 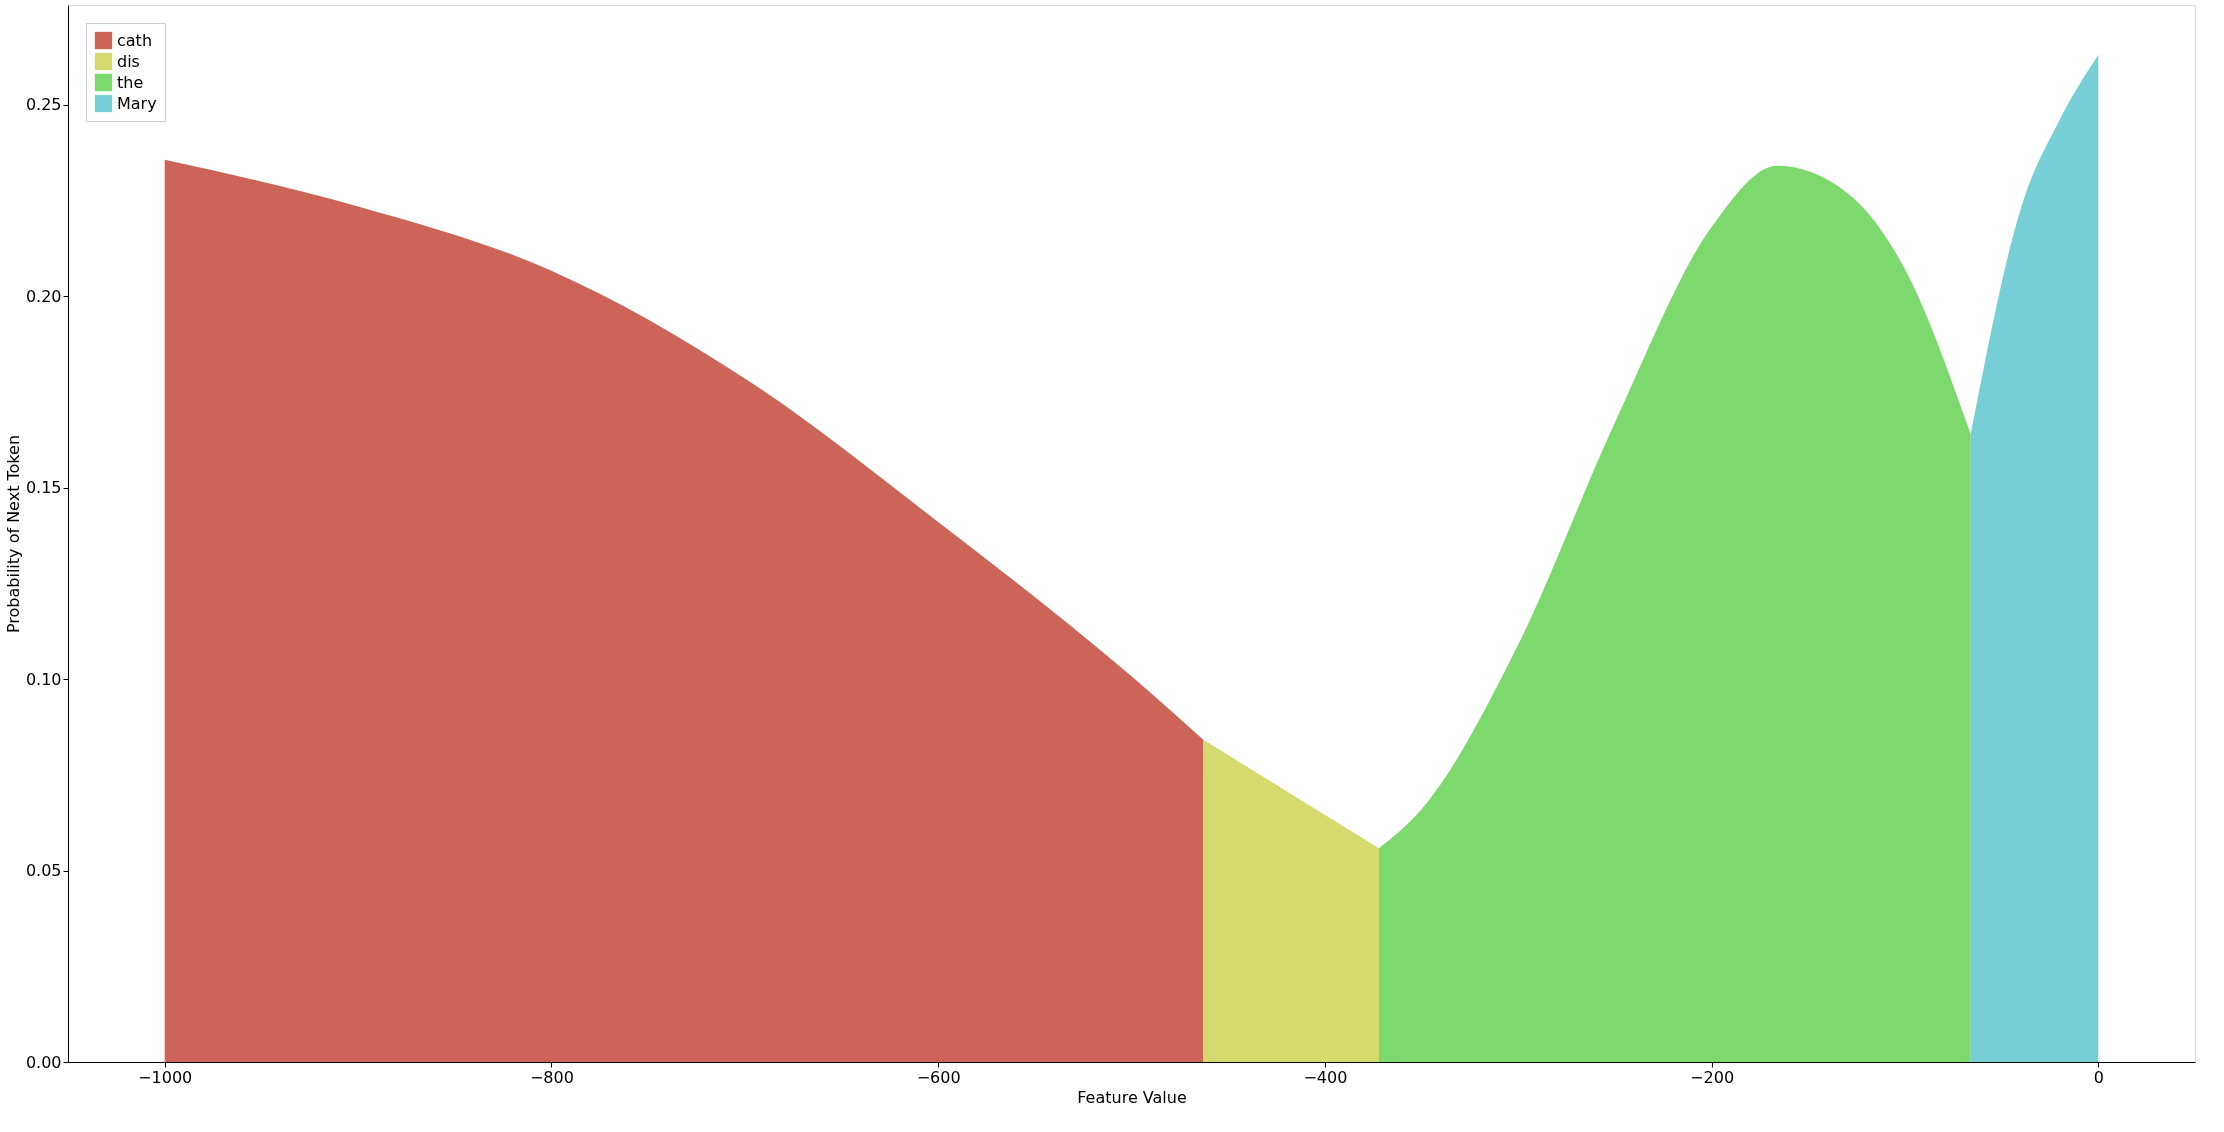 What do you see at coordinates (1325, 1077) in the screenshot?
I see `x-tick-label: −400` at bounding box center [1325, 1077].